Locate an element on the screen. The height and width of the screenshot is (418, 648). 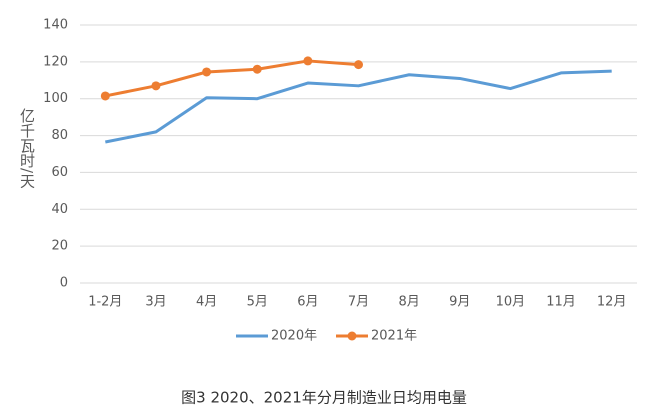
x-tick-label: 5月 is located at coordinates (257, 302).